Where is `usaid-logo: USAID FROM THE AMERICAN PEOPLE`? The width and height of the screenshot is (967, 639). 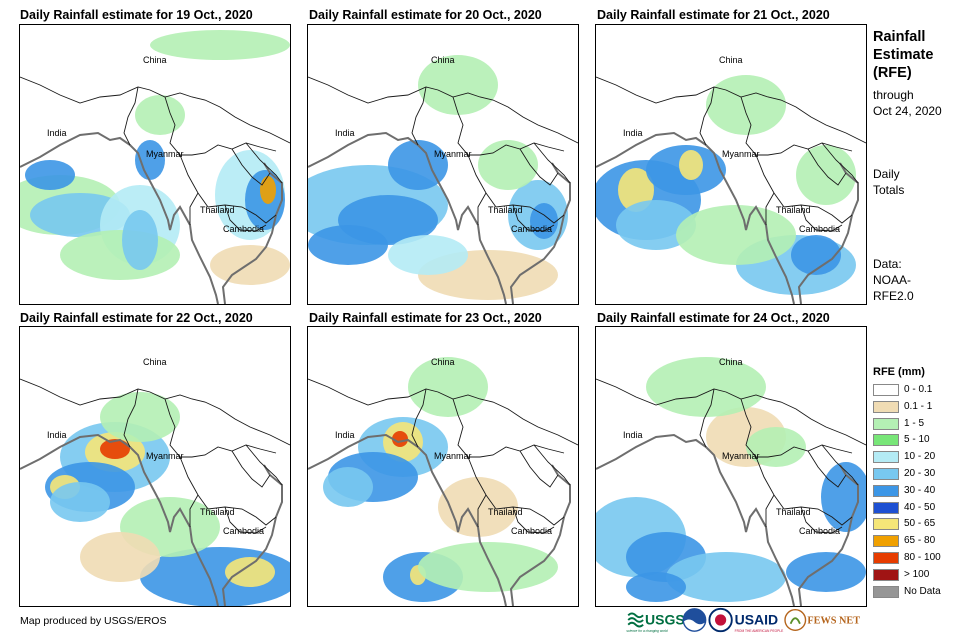
usaid-logo: USAID FROM THE AMERICAN PEOPLE is located at coordinates (746, 620).